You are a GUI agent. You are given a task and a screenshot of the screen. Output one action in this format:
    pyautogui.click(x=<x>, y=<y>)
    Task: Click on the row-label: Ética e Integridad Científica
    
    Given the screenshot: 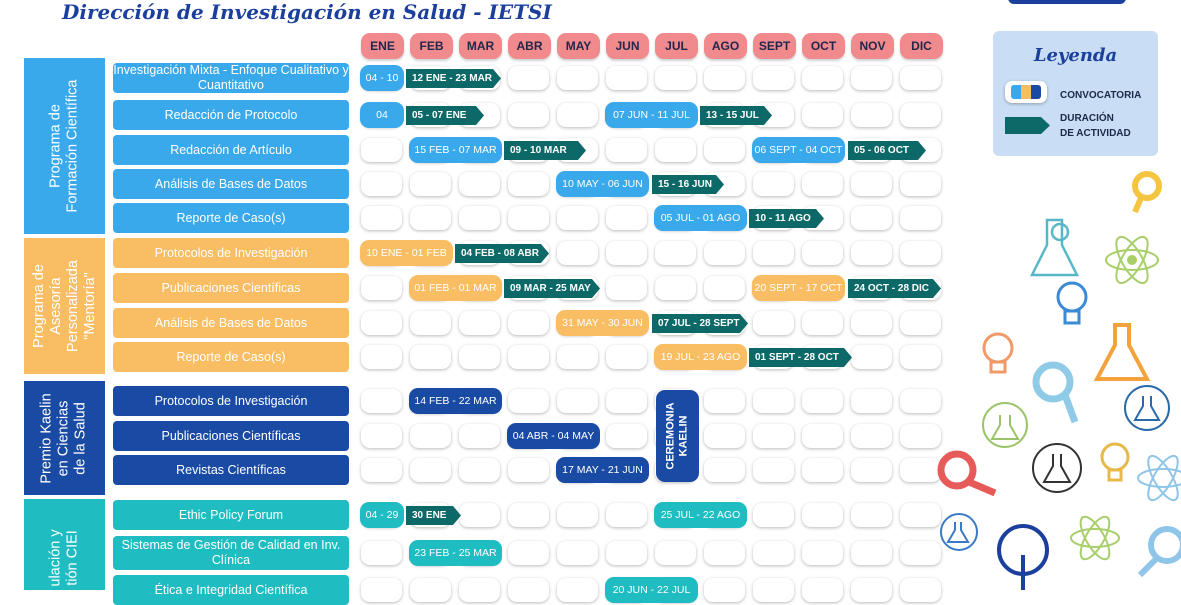 What is the action you would take?
    pyautogui.click(x=231, y=590)
    